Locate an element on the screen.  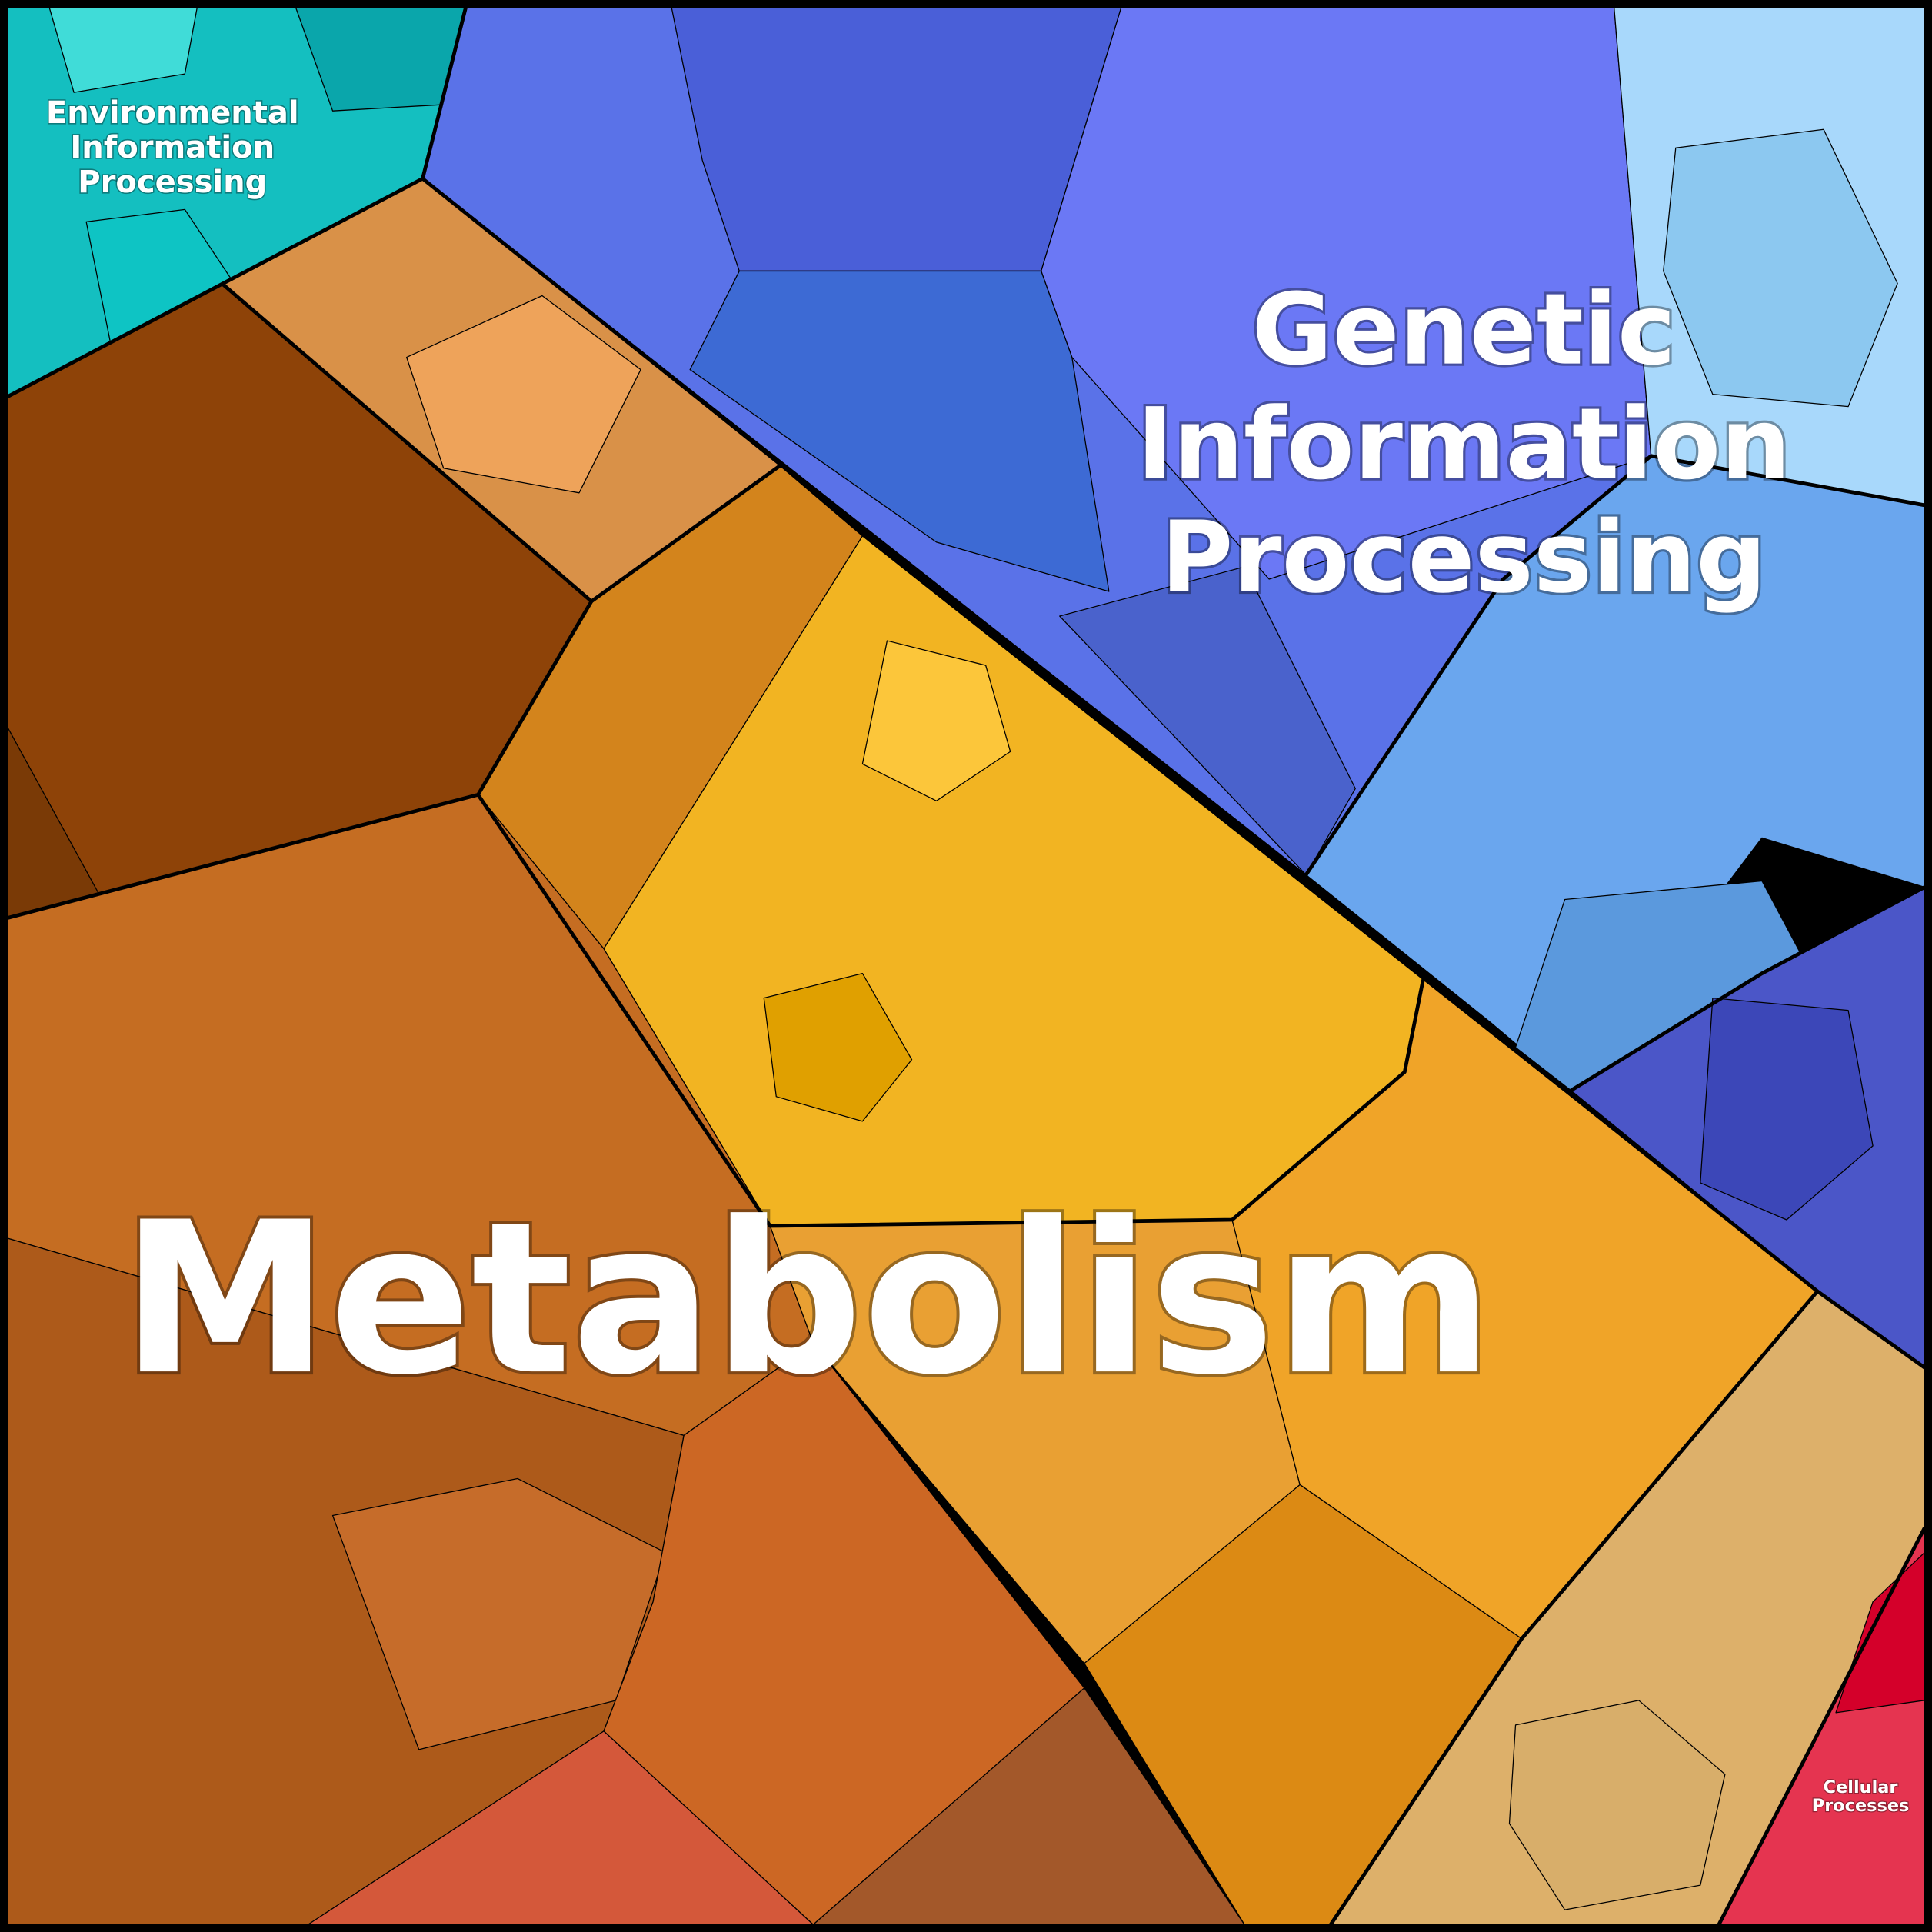
region-label: Processes is located at coordinates (1861, 1806).